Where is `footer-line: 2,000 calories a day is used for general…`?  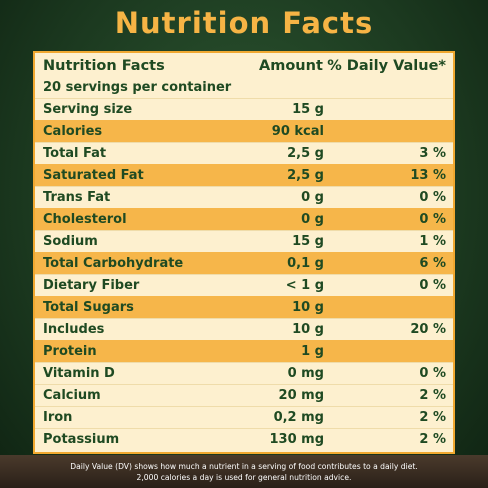 footer-line: 2,000 calories a day is used for general… is located at coordinates (244, 477).